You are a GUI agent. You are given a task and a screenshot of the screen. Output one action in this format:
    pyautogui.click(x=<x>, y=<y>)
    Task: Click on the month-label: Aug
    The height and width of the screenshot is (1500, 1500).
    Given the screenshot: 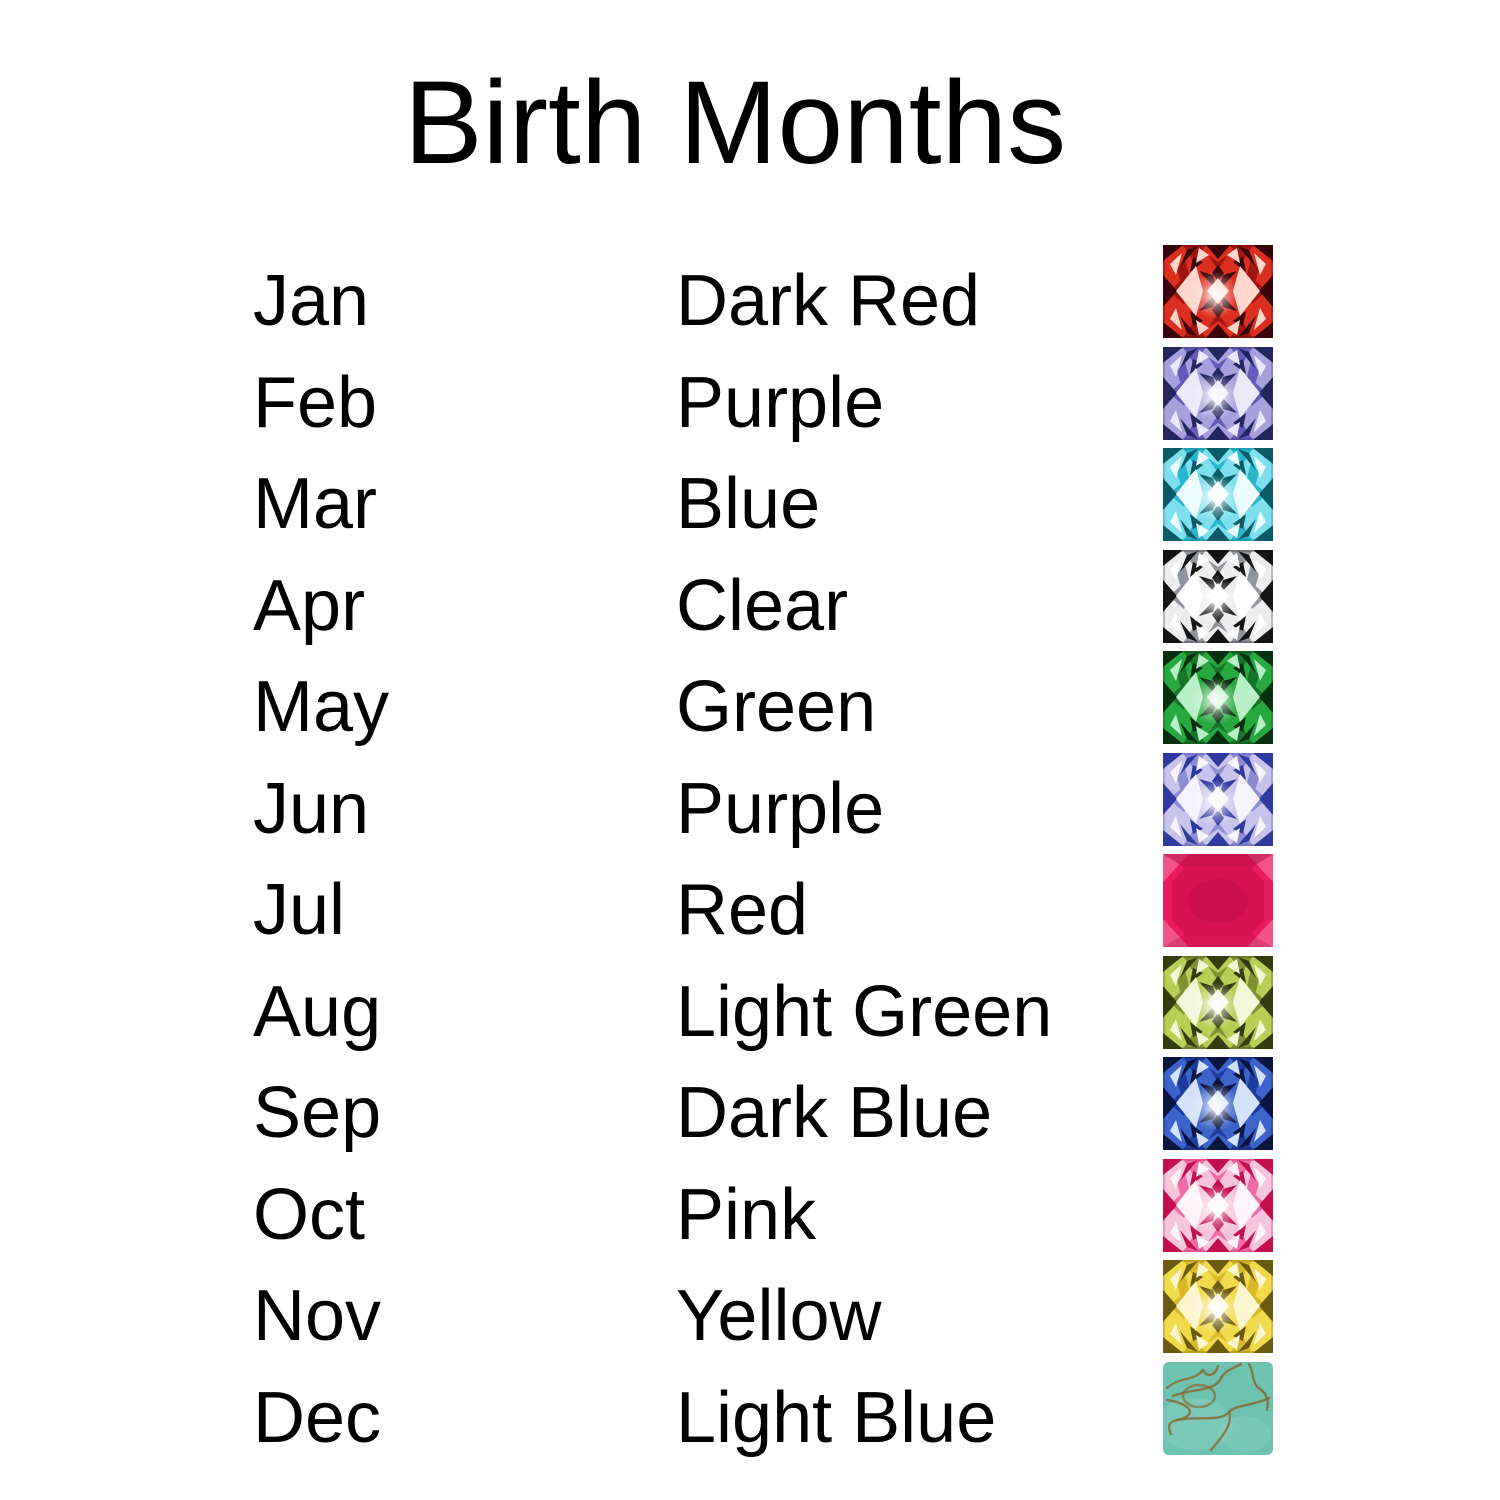 What is the action you would take?
    pyautogui.click(x=317, y=1011)
    